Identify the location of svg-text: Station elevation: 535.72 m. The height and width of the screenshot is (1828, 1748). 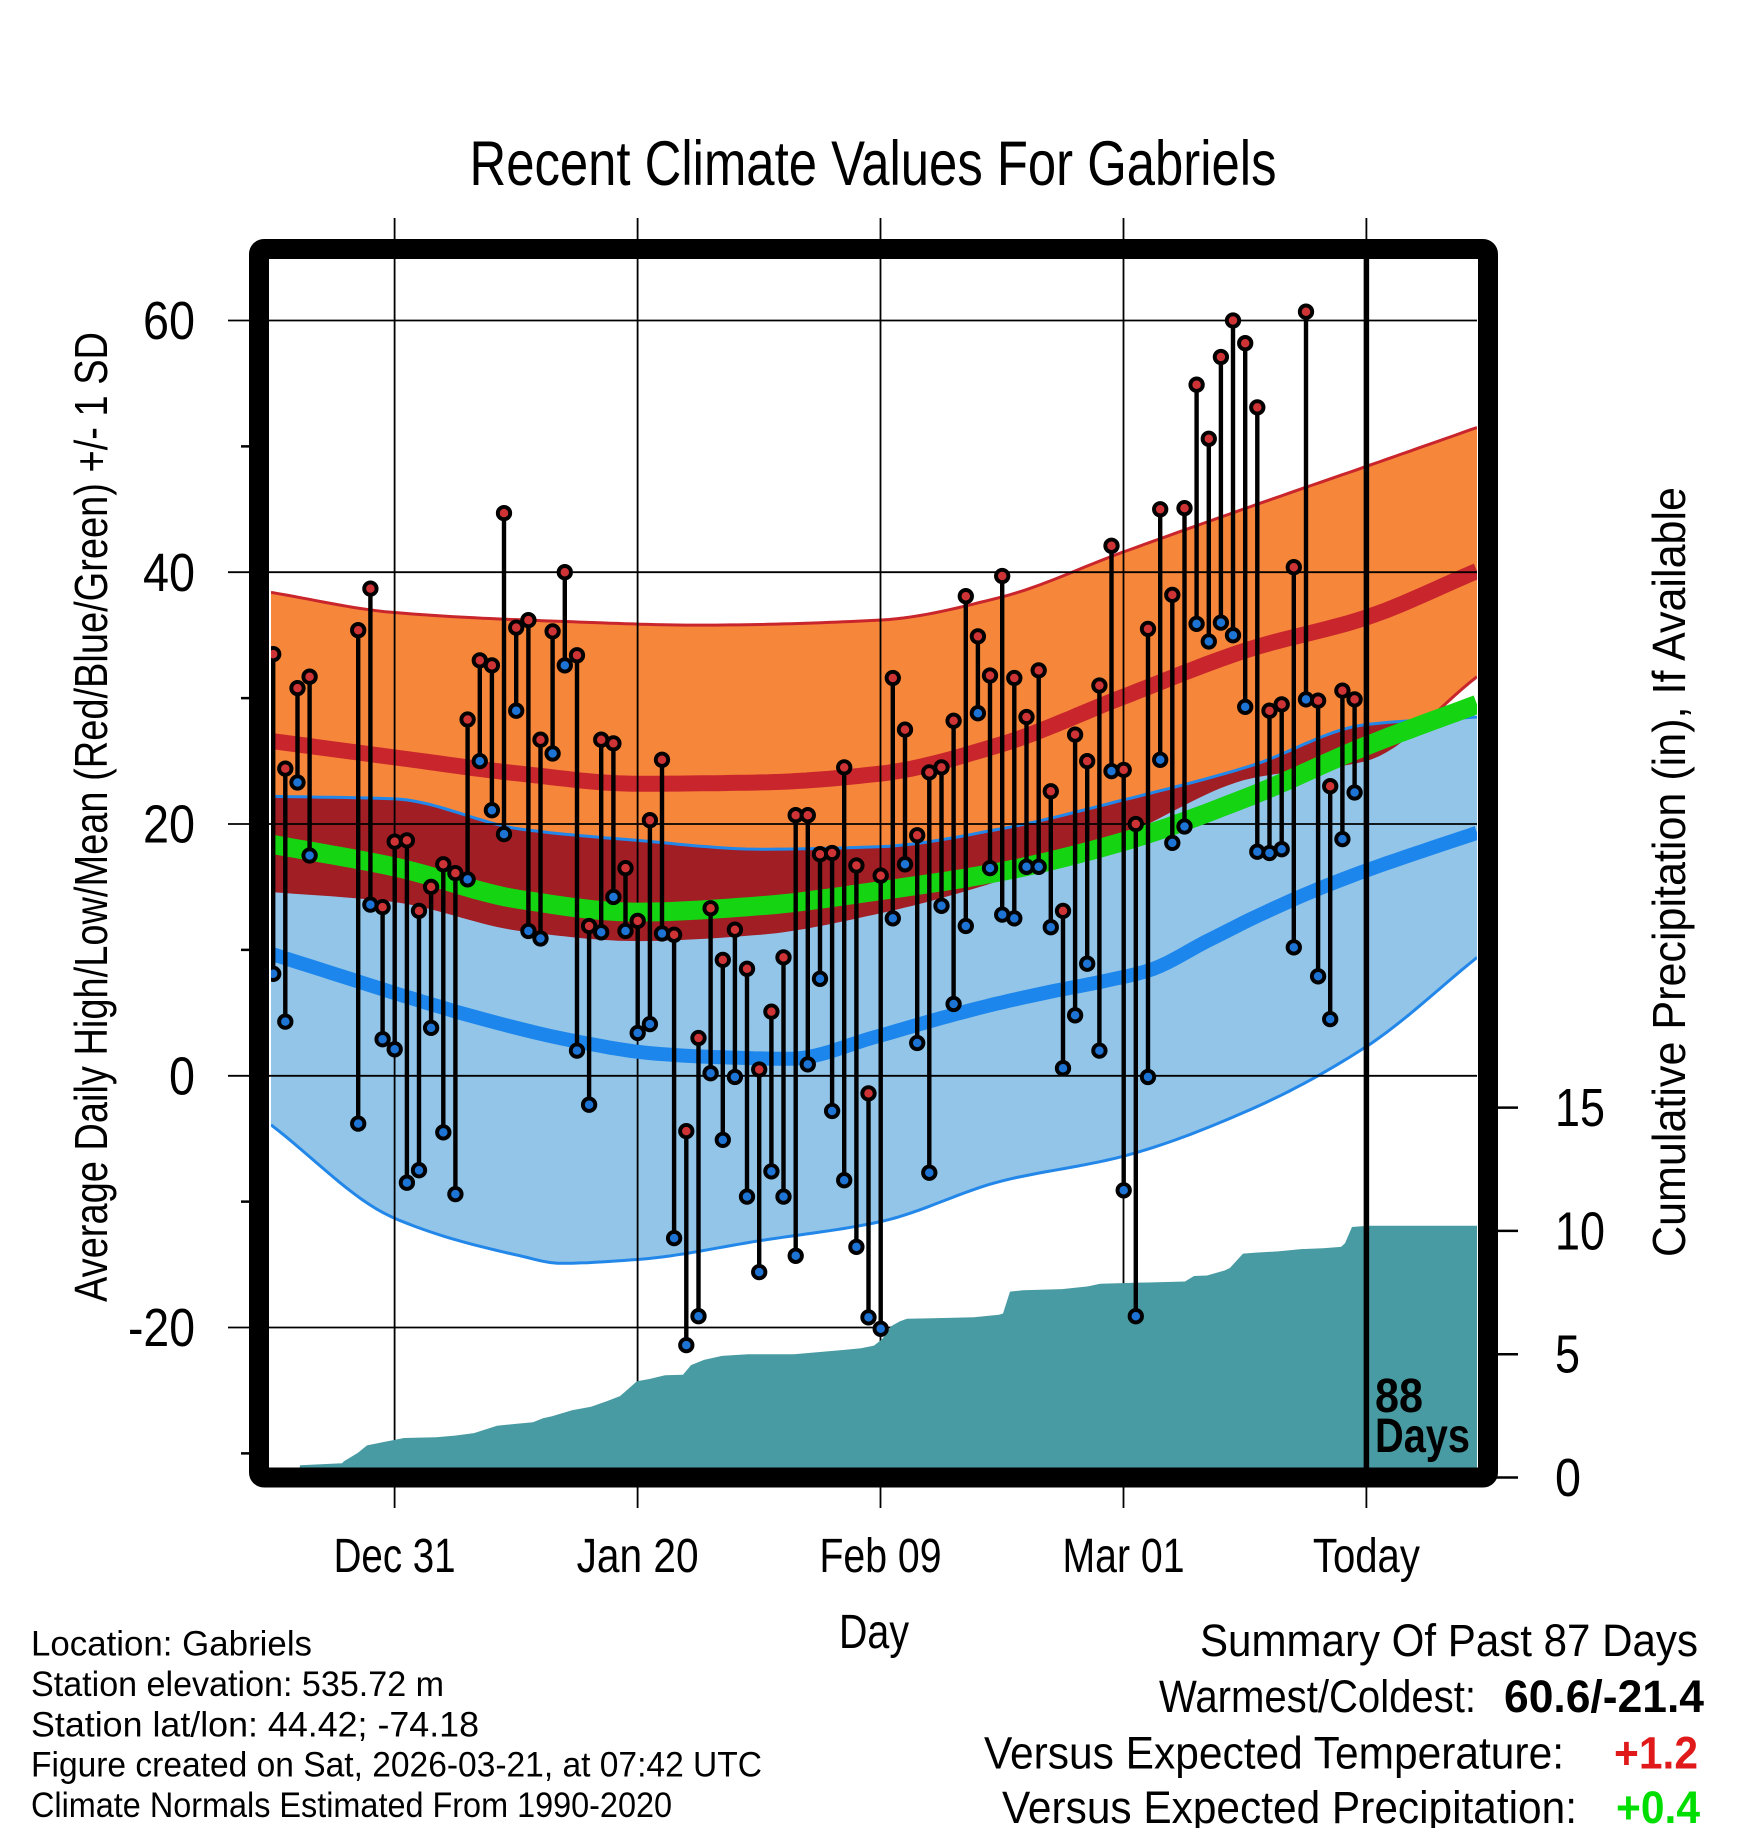
(237, 1684).